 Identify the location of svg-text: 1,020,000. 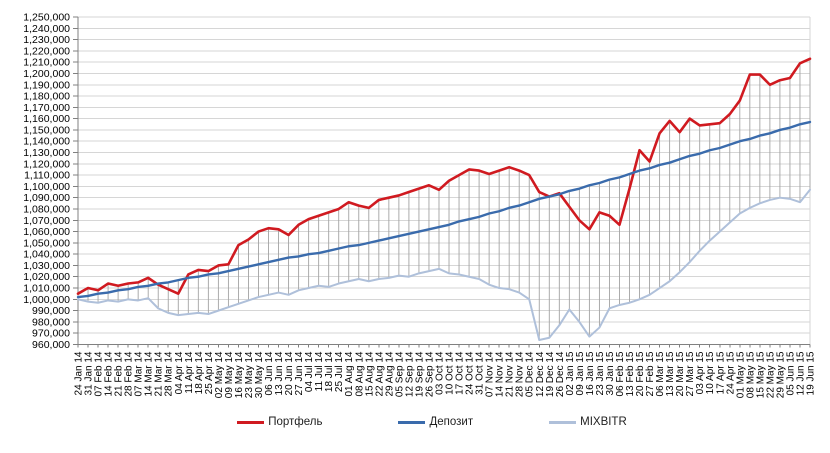
(46, 277).